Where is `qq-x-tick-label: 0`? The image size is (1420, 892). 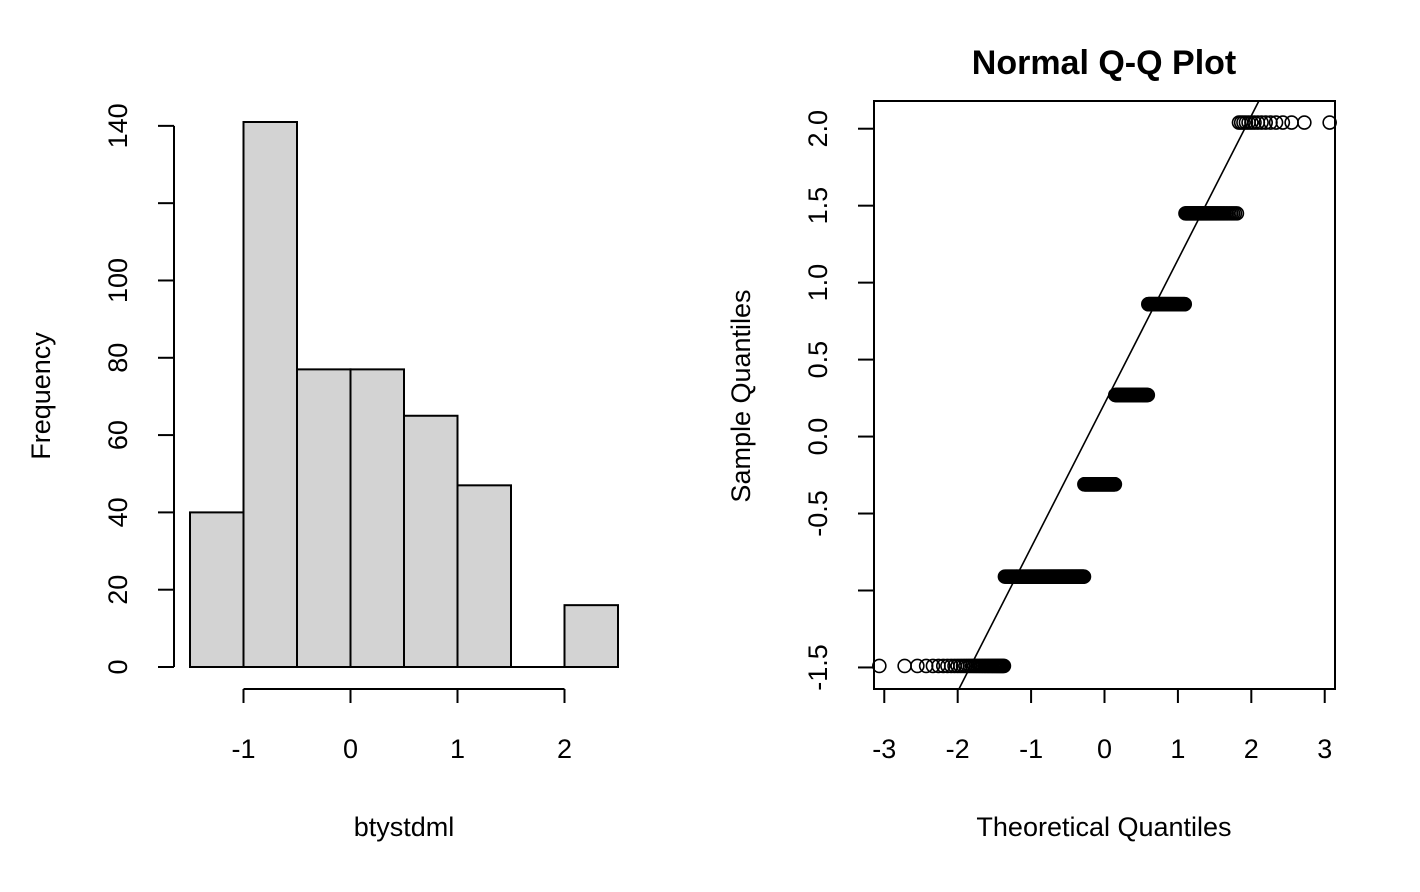 qq-x-tick-label: 0 is located at coordinates (1104, 749).